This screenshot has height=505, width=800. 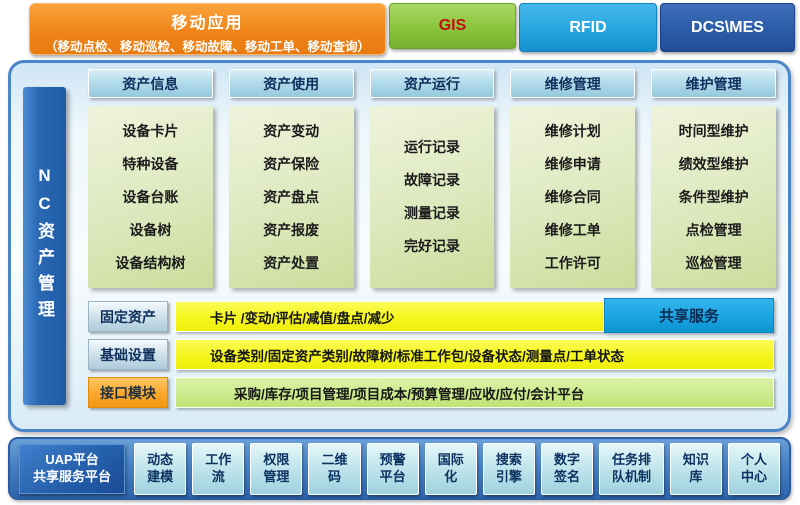 What do you see at coordinates (474, 392) in the screenshot?
I see `row-content-bar: 采购/库存/项目管理/项目成本/预算管理/应收/应付/会计平台` at bounding box center [474, 392].